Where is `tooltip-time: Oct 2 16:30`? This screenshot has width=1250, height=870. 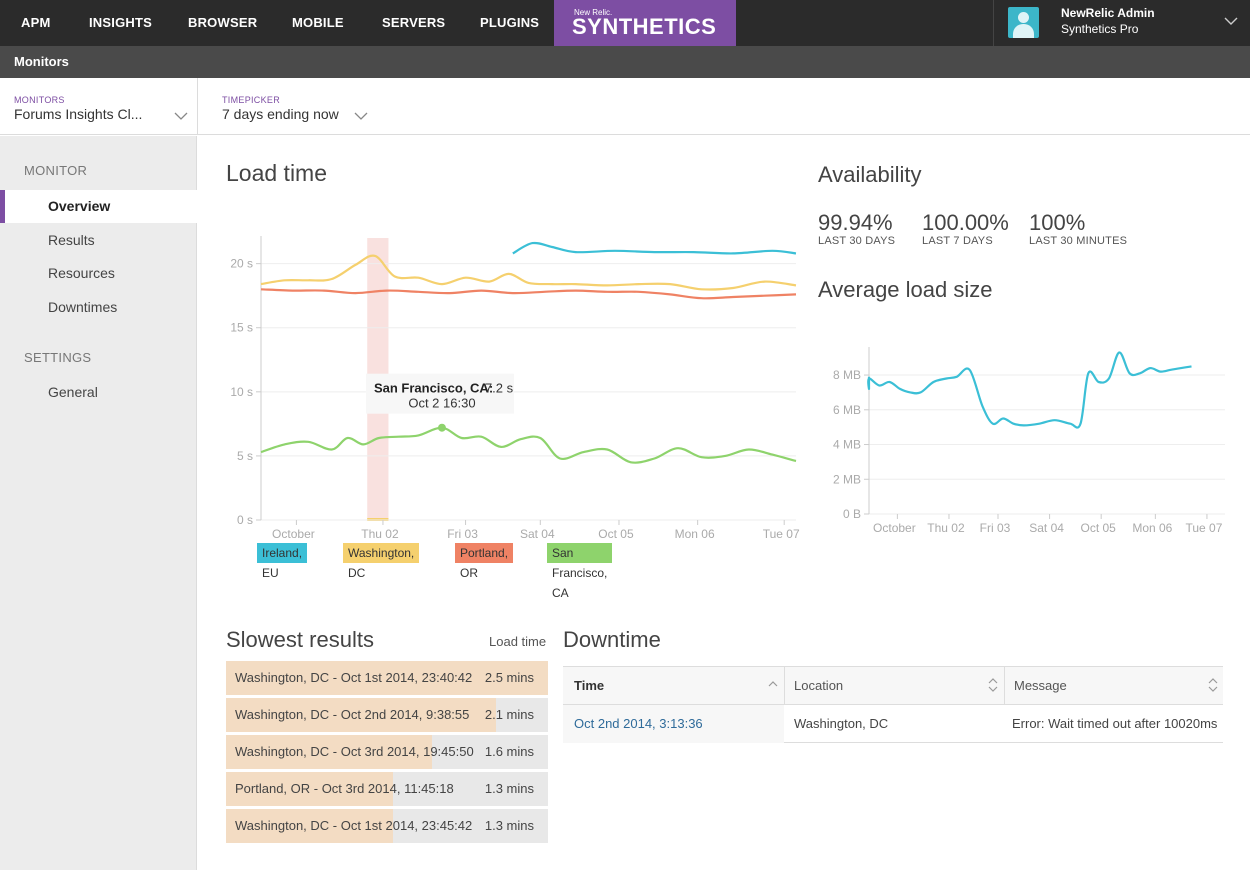 tooltip-time: Oct 2 16:30 is located at coordinates (441, 403).